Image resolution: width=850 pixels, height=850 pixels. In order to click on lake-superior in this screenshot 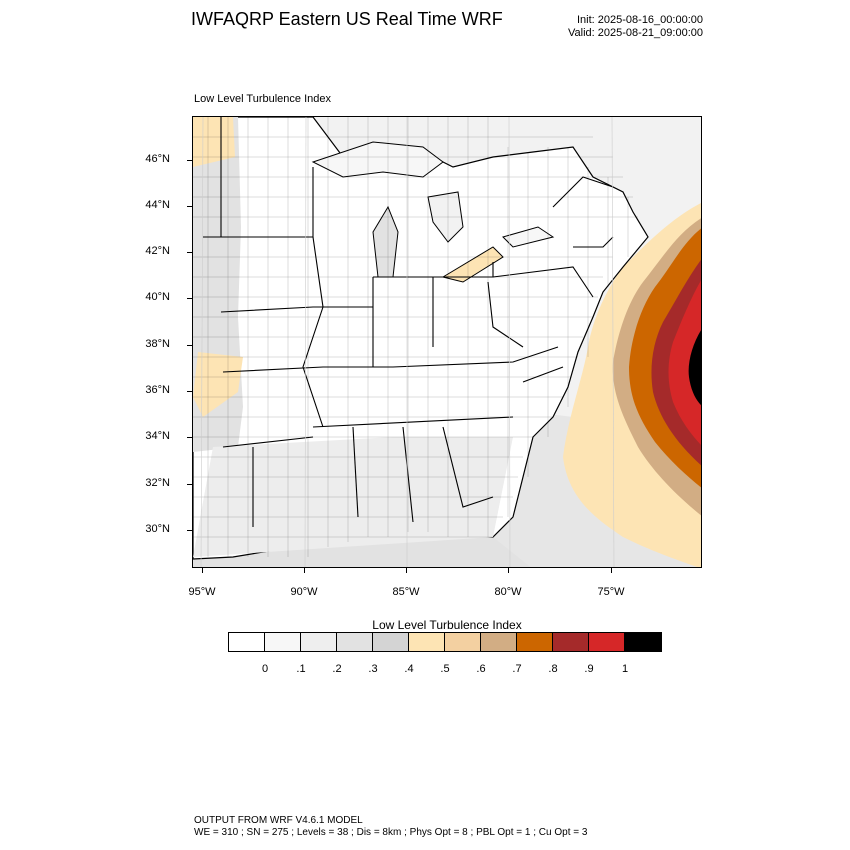, I will do `click(377, 159)`.